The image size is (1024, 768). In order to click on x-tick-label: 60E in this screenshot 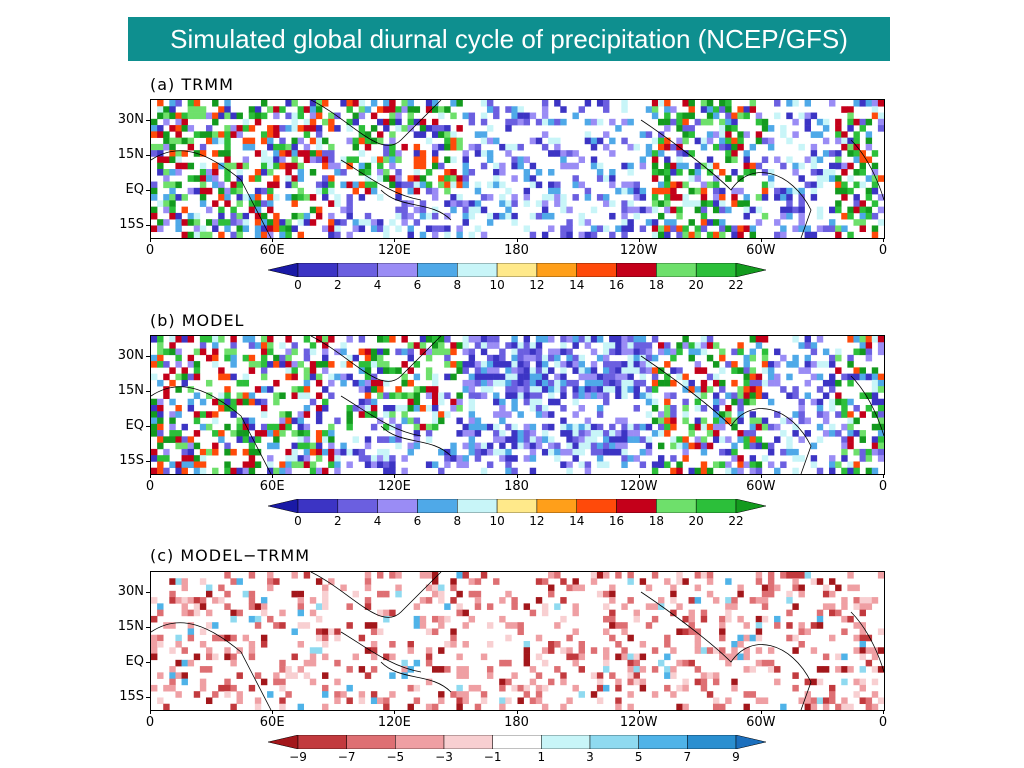, I will do `click(272, 250)`.